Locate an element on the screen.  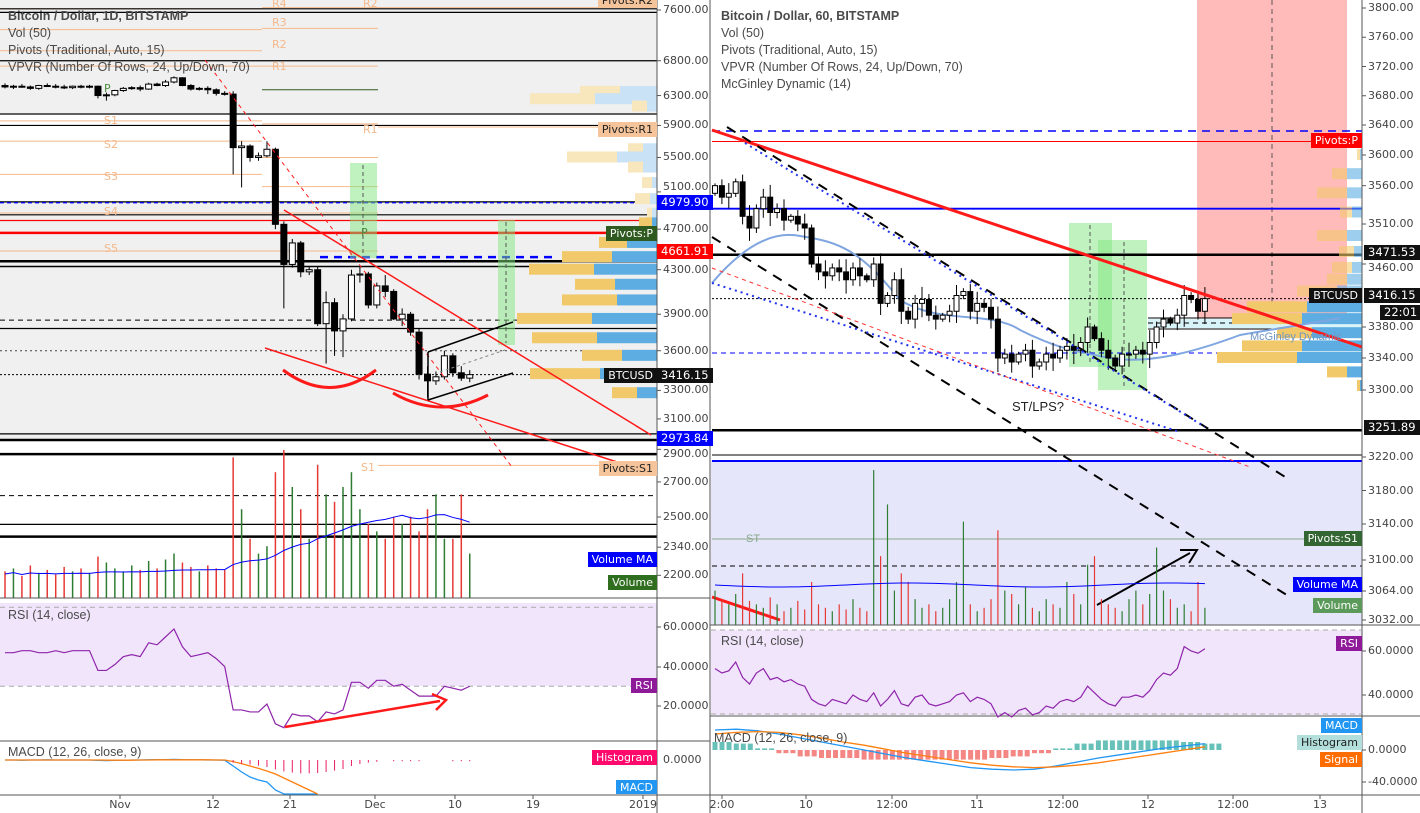
right-legend-vol: Vol (50) is located at coordinates (743, 33).